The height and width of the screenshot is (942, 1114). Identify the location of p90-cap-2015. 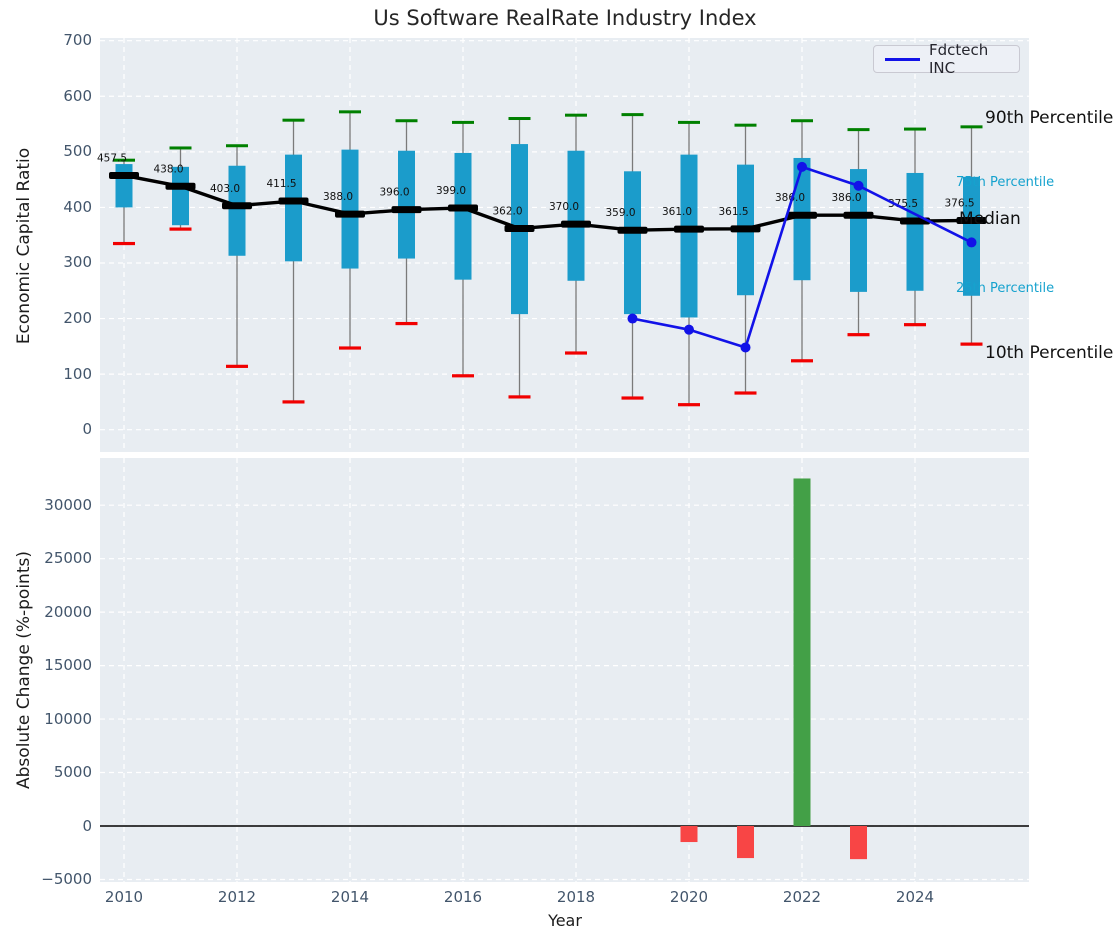
(406, 121).